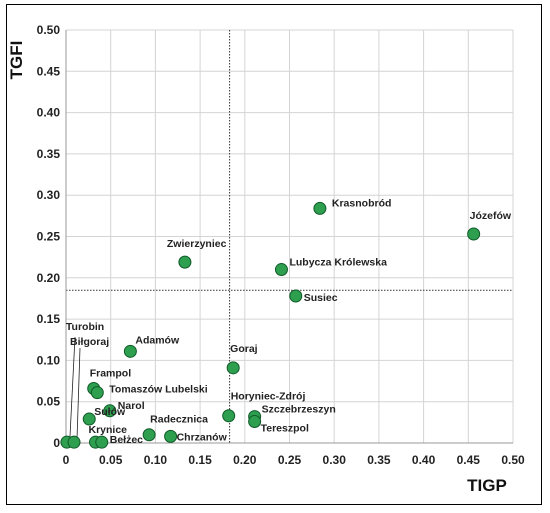  What do you see at coordinates (424, 460) in the screenshot?
I see `x-tick-label: 0.40` at bounding box center [424, 460].